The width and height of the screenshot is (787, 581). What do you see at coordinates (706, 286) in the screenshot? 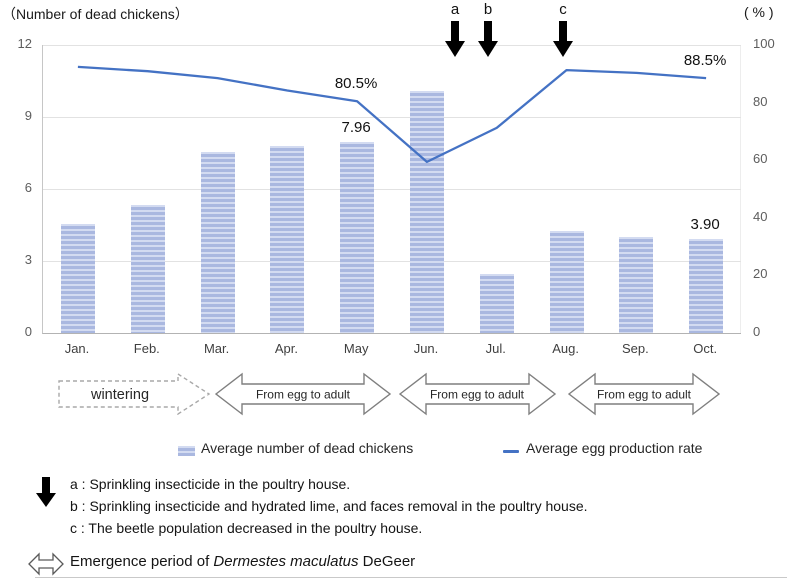
I see `bar-oct` at bounding box center [706, 286].